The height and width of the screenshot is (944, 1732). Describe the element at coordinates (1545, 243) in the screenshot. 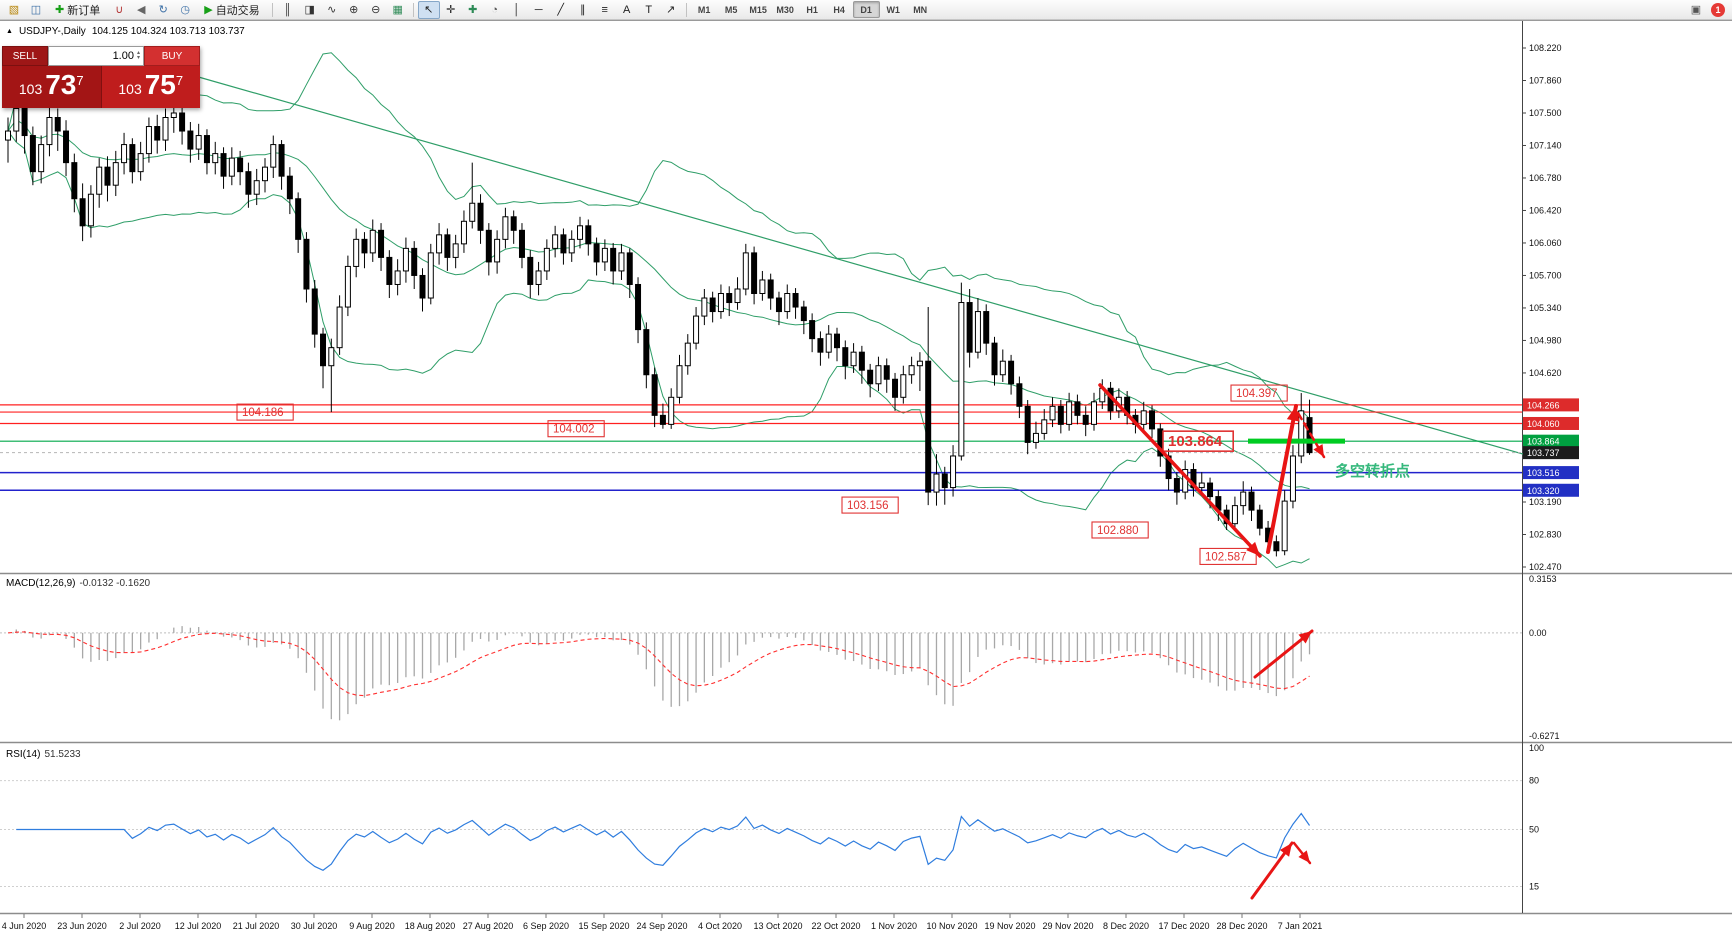

I see `svg-text: 106.060` at that location.